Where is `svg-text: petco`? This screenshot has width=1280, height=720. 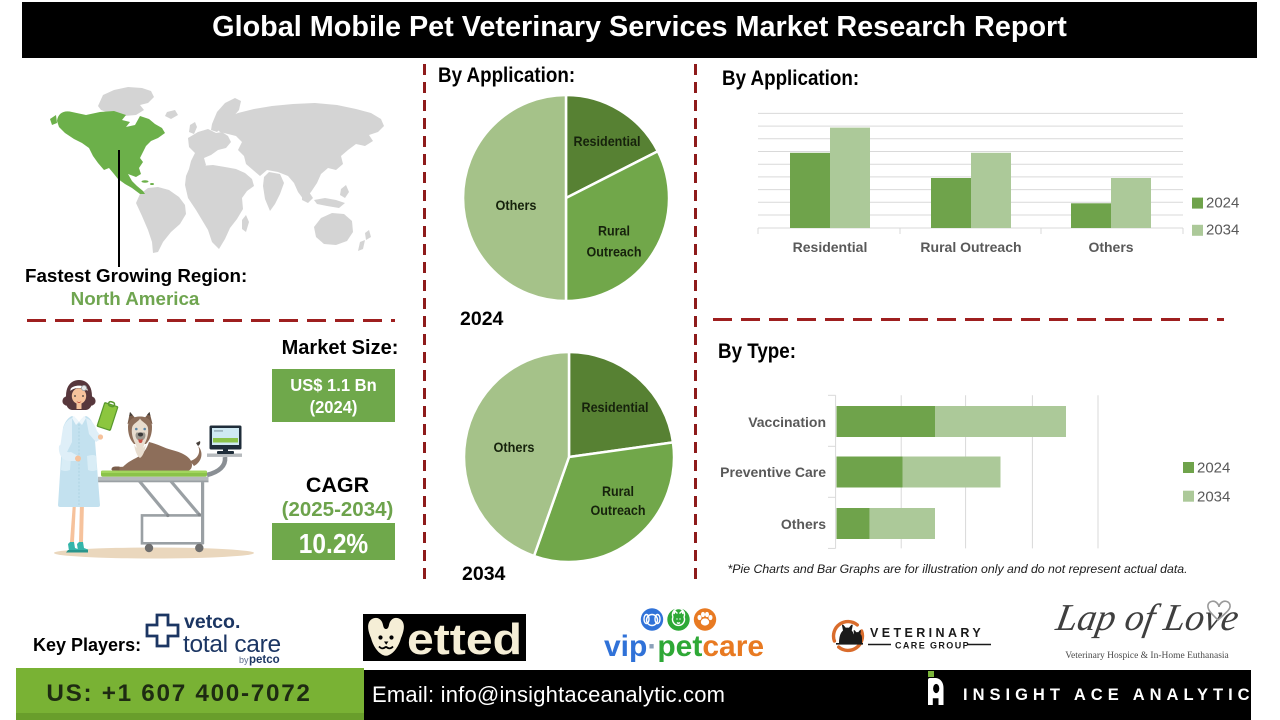
svg-text: petco is located at coordinates (264, 660).